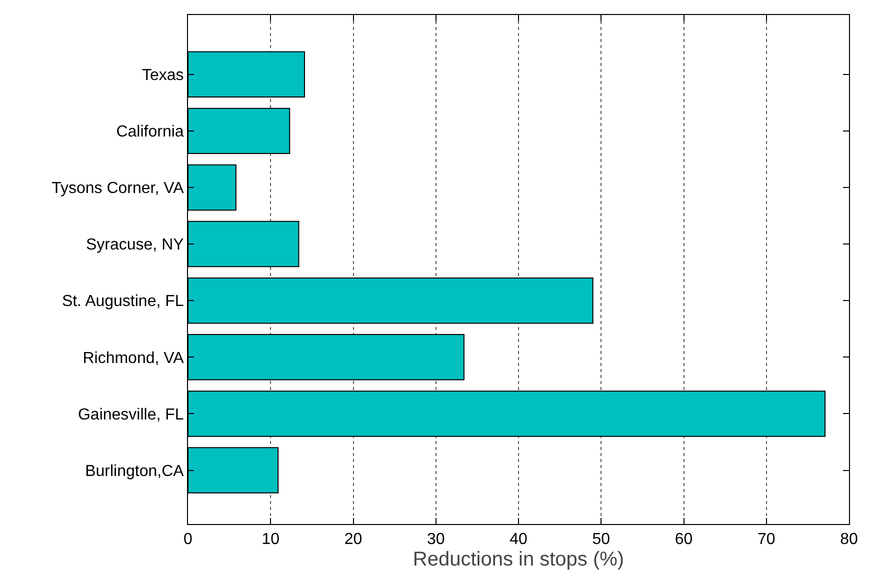  Describe the element at coordinates (134, 471) in the screenshot. I see `y-tick-label: Burlington,CA` at that location.